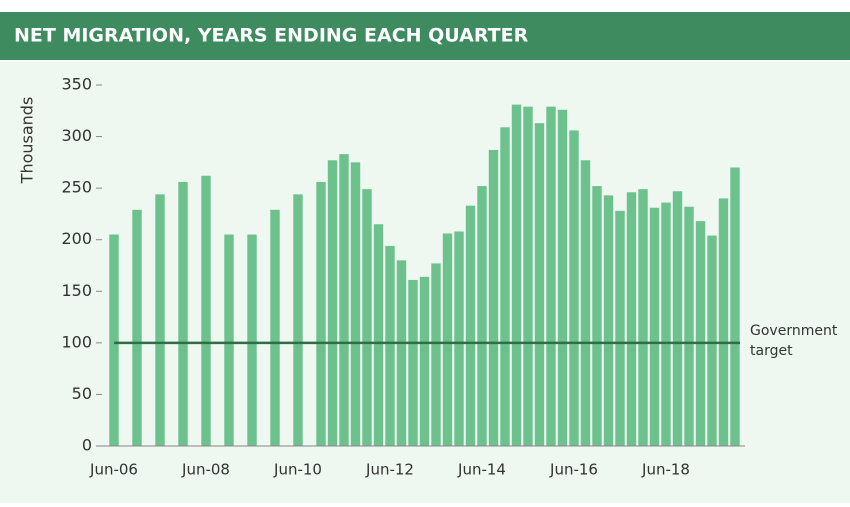 Image resolution: width=850 pixels, height=507 pixels. What do you see at coordinates (573, 470) in the screenshot?
I see `x-tick-label: Jun-16` at bounding box center [573, 470].